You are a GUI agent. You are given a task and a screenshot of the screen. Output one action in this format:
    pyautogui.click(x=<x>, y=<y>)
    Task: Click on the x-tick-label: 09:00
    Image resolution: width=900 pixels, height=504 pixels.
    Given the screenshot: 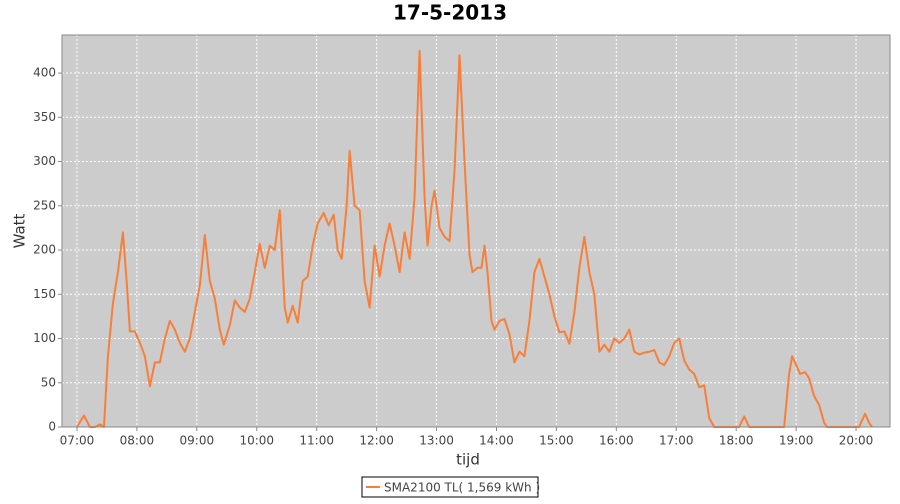 What is the action you would take?
    pyautogui.click(x=197, y=441)
    